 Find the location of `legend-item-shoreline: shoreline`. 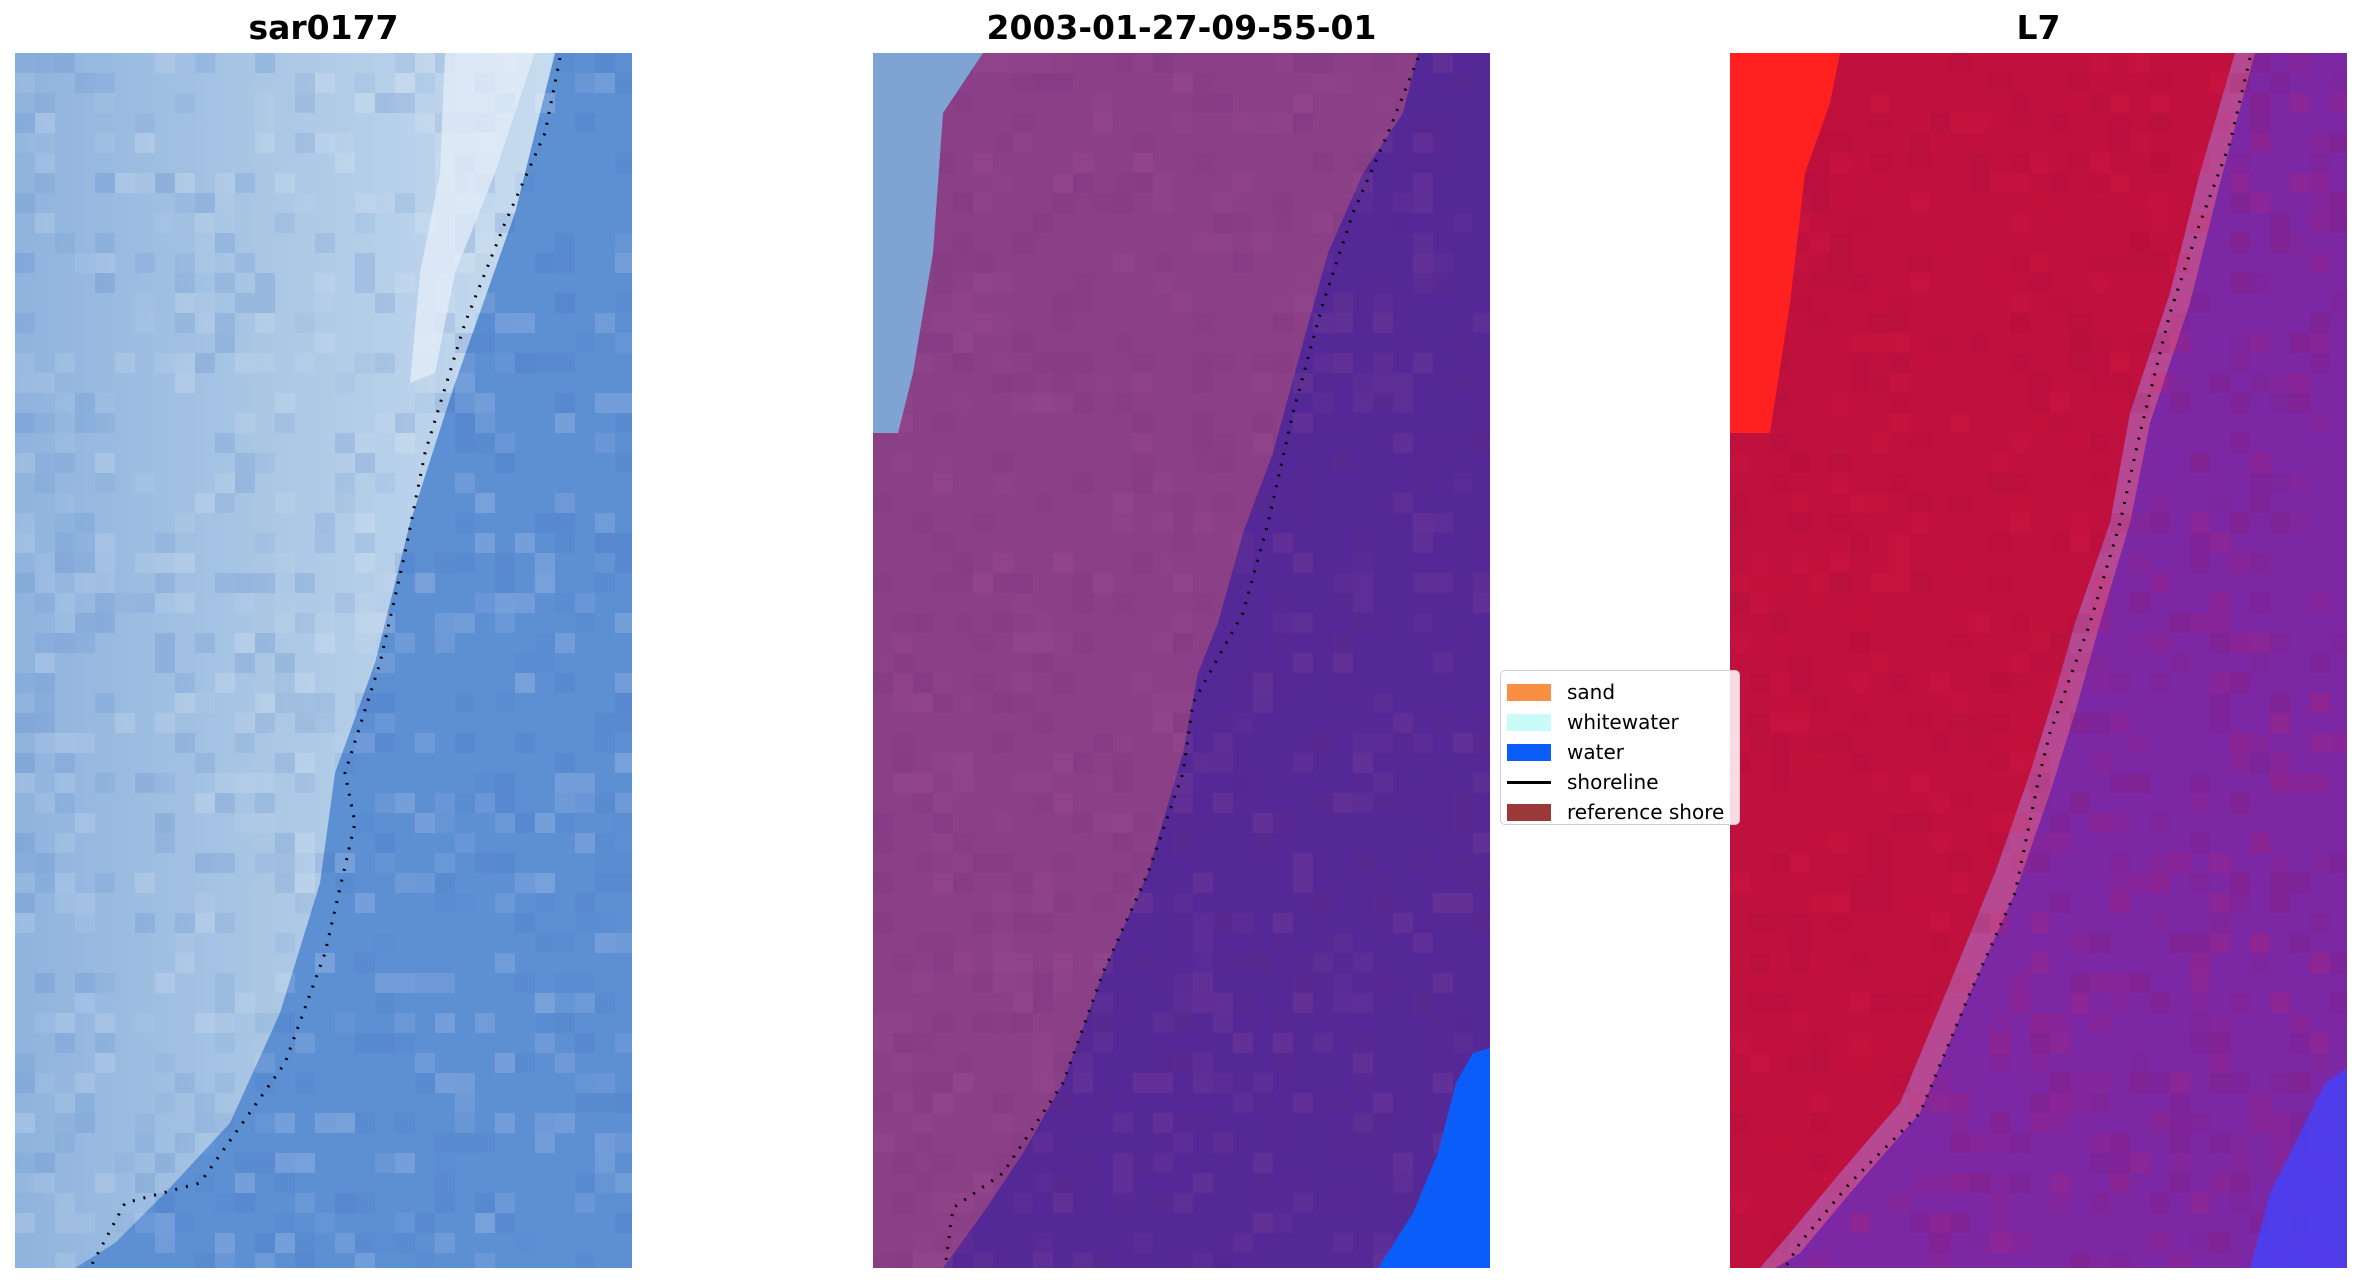

legend-item-shoreline: shoreline is located at coordinates (1623, 782).